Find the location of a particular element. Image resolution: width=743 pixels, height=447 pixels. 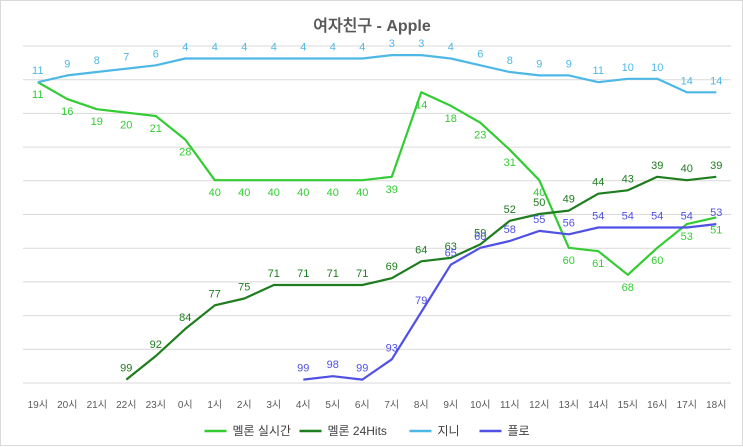

data-label: 99 is located at coordinates (303, 369).